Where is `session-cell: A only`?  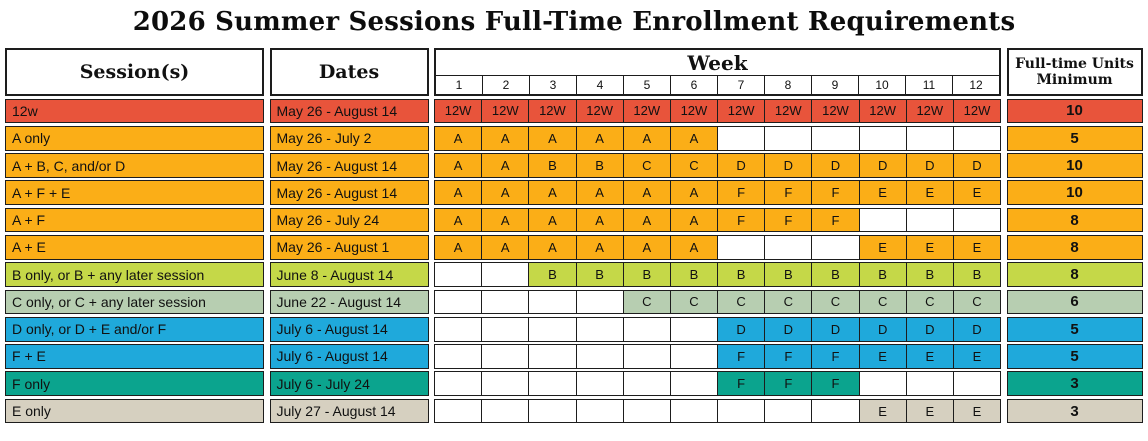 session-cell: A only is located at coordinates (134, 138).